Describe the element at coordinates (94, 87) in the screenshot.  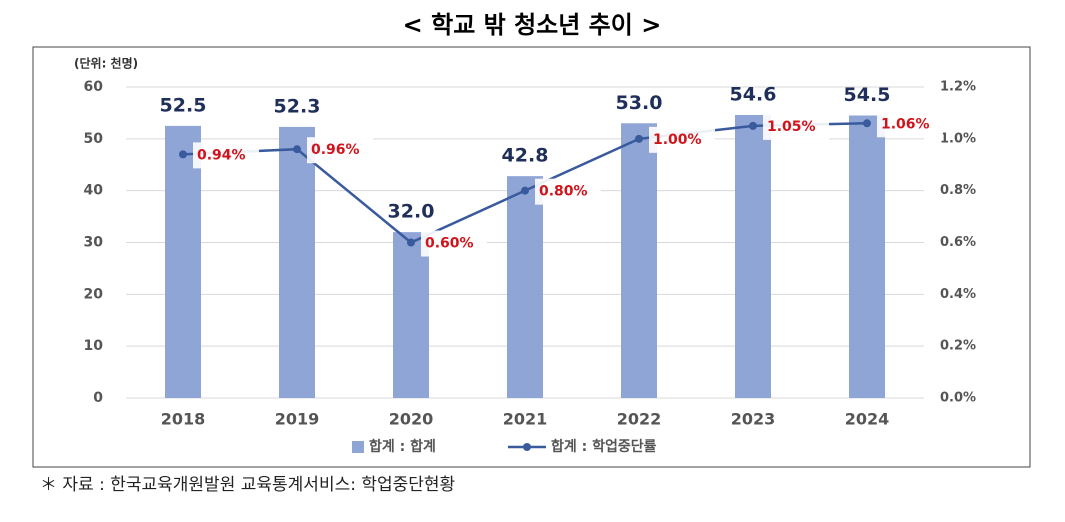
I see `y-tick-label: 60` at that location.